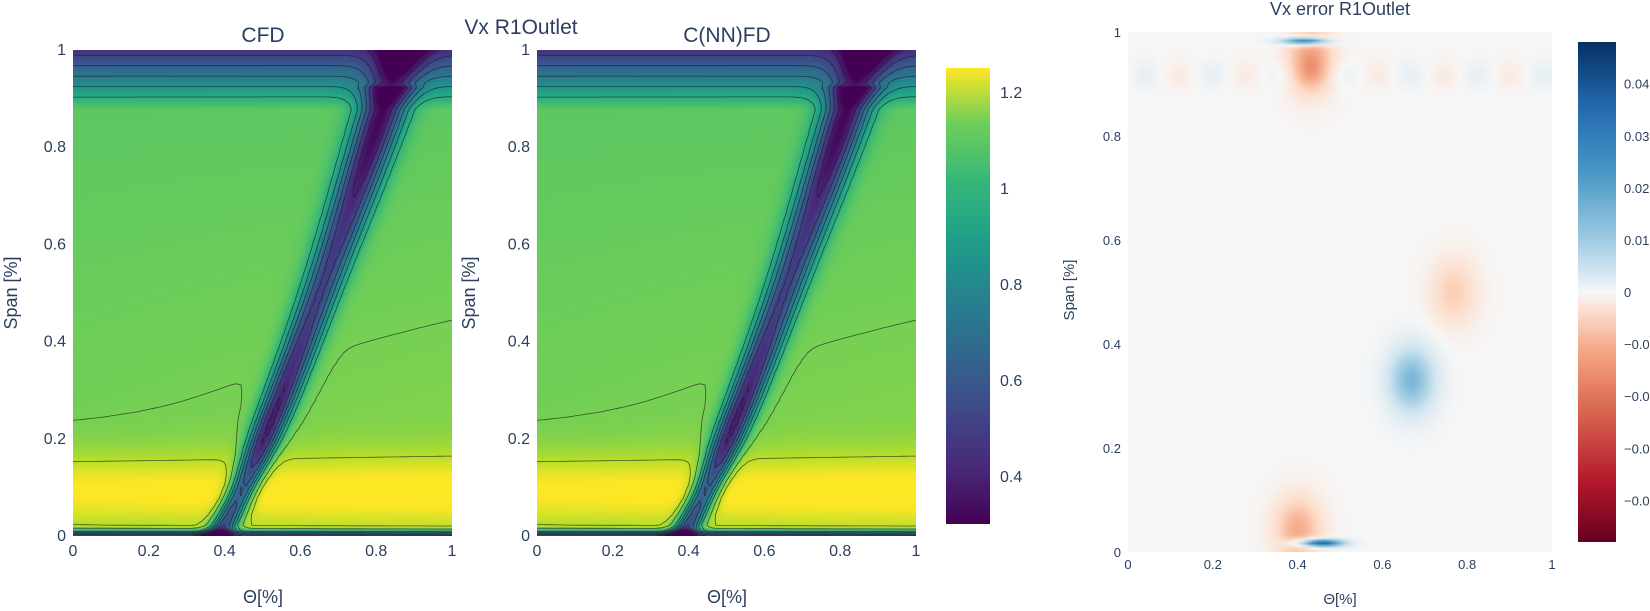 This screenshot has width=1650, height=611. What do you see at coordinates (1004, 189) in the screenshot?
I see `viridis-colorbar-tick: 1` at bounding box center [1004, 189].